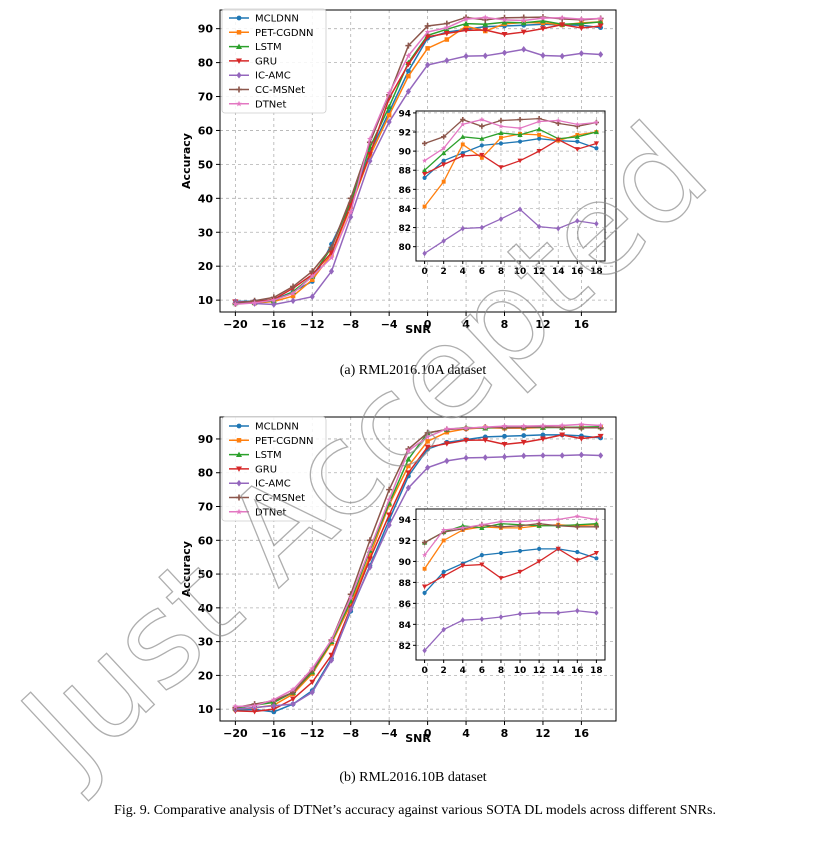  Describe the element at coordinates (542, 324) in the screenshot. I see `x-tick-label: 12` at that location.